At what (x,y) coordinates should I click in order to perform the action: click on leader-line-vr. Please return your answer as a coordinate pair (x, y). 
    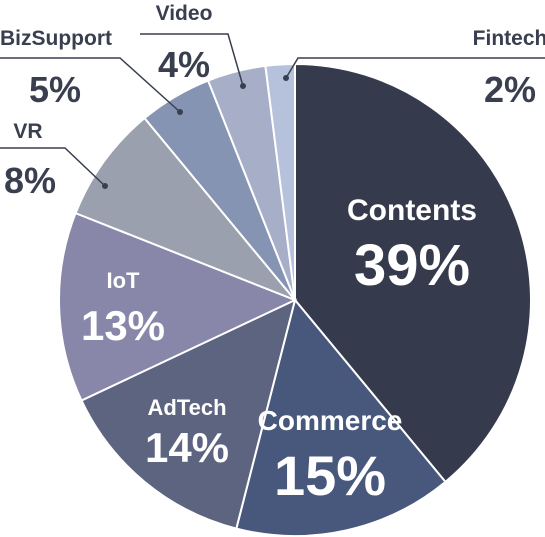
    Looking at the image, I should click on (53, 167).